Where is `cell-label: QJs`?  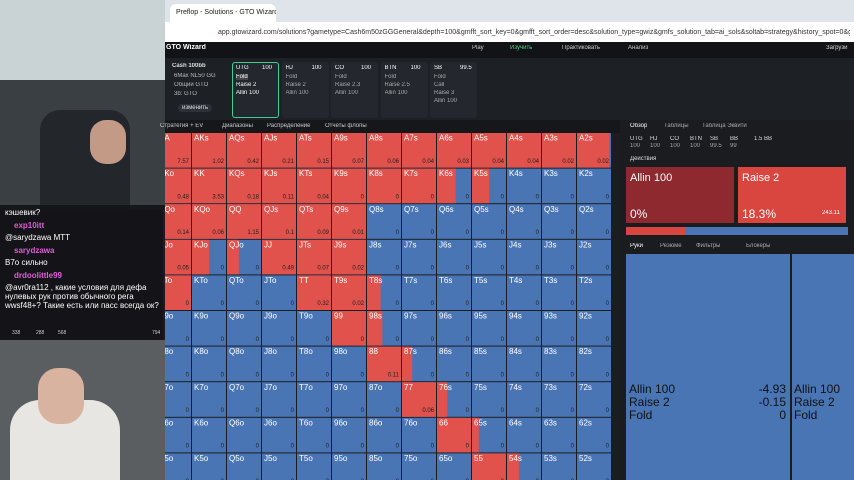
cell-label: QJs is located at coordinates (271, 209).